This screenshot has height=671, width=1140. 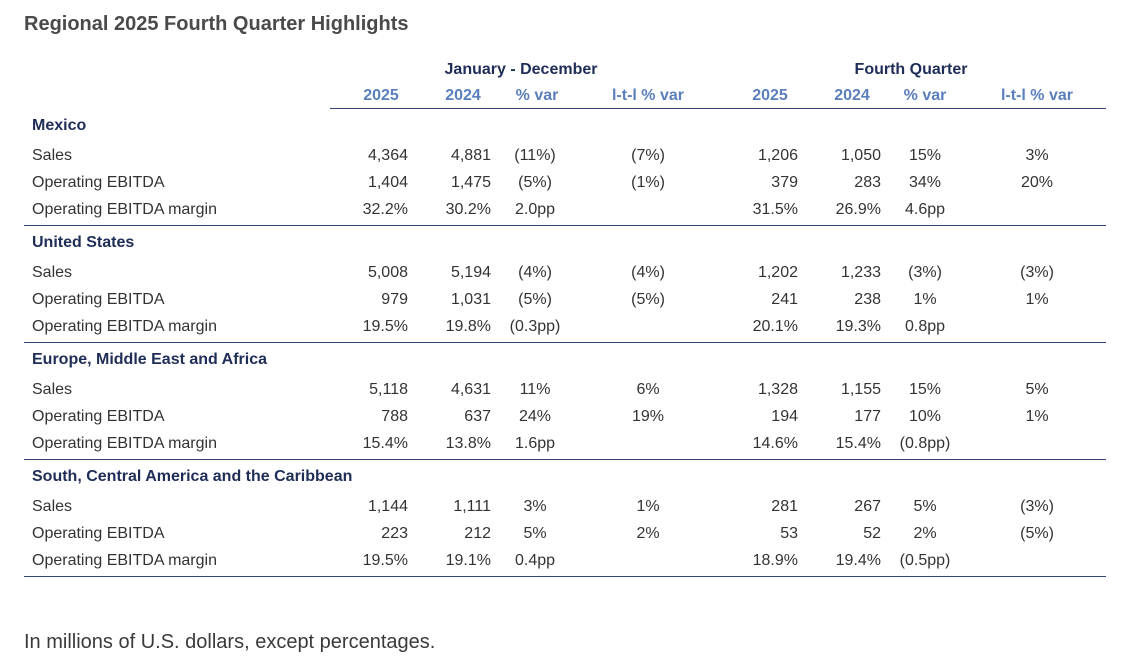 What do you see at coordinates (867, 299) in the screenshot?
I see `table-cell: 238` at bounding box center [867, 299].